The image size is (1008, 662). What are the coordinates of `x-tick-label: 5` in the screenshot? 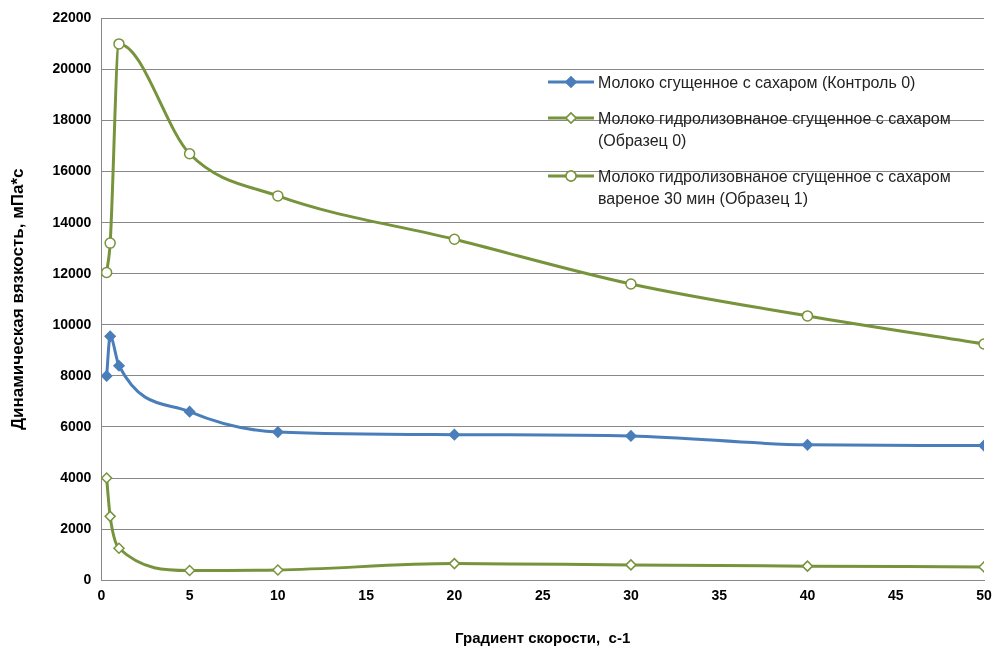 It's located at (189, 595).